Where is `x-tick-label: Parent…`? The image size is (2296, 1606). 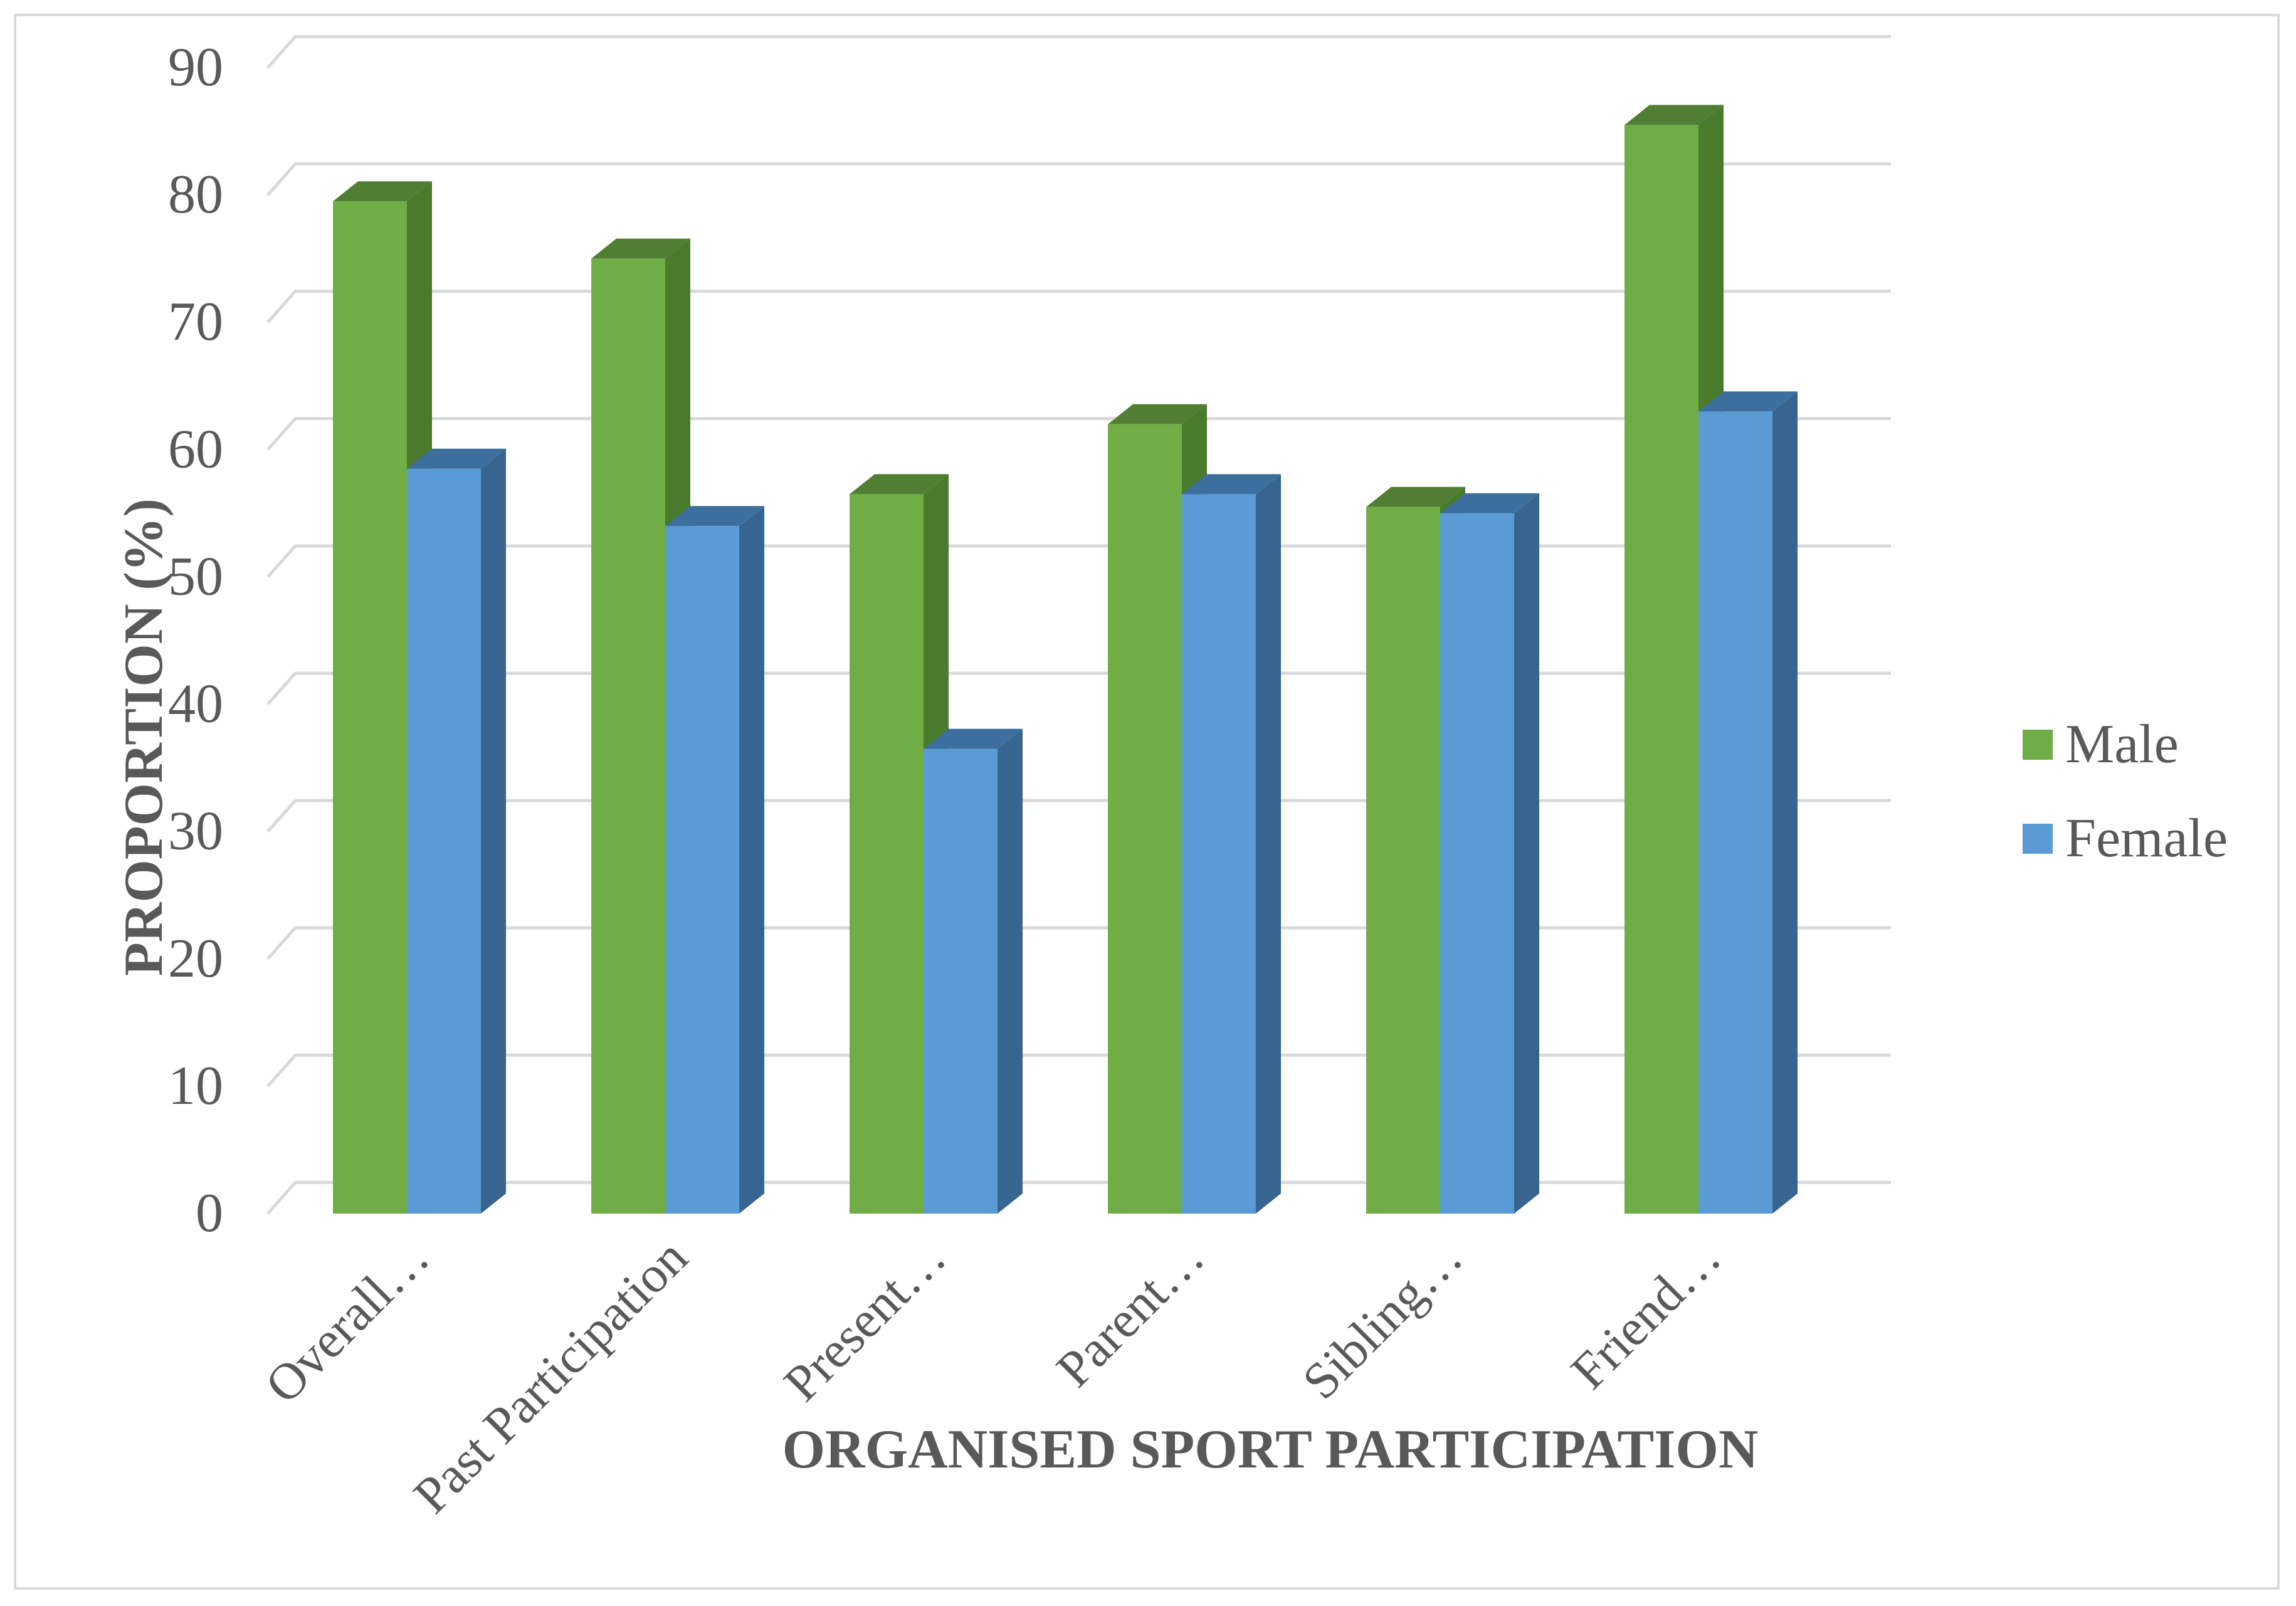
x-tick-label: Parent… is located at coordinates (1129, 1312).